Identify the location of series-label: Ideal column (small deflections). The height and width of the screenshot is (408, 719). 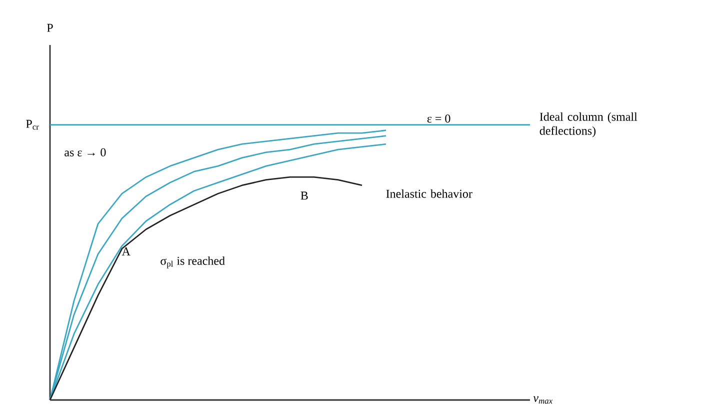
(589, 125).